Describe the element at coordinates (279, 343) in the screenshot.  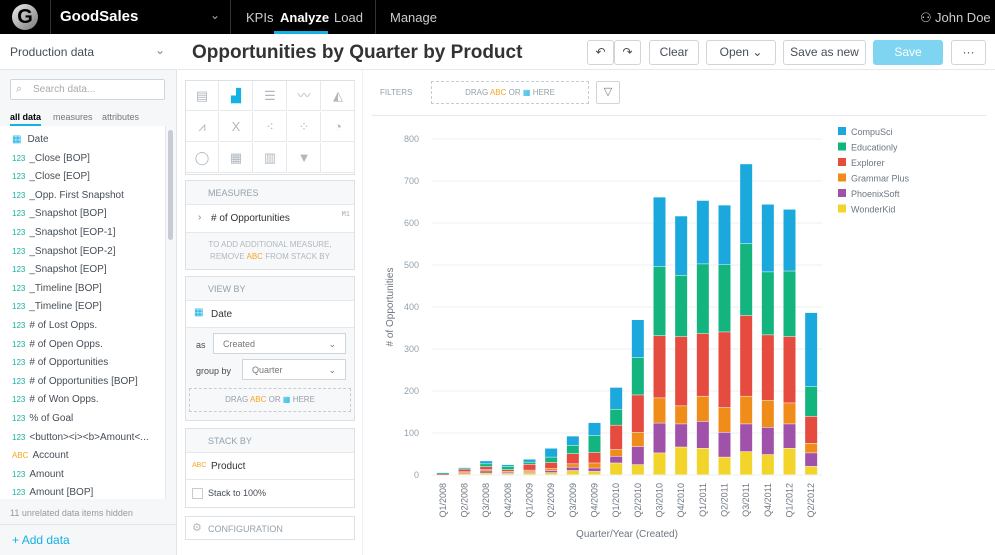
I see `date-dimension-select: Created ⌄` at that location.